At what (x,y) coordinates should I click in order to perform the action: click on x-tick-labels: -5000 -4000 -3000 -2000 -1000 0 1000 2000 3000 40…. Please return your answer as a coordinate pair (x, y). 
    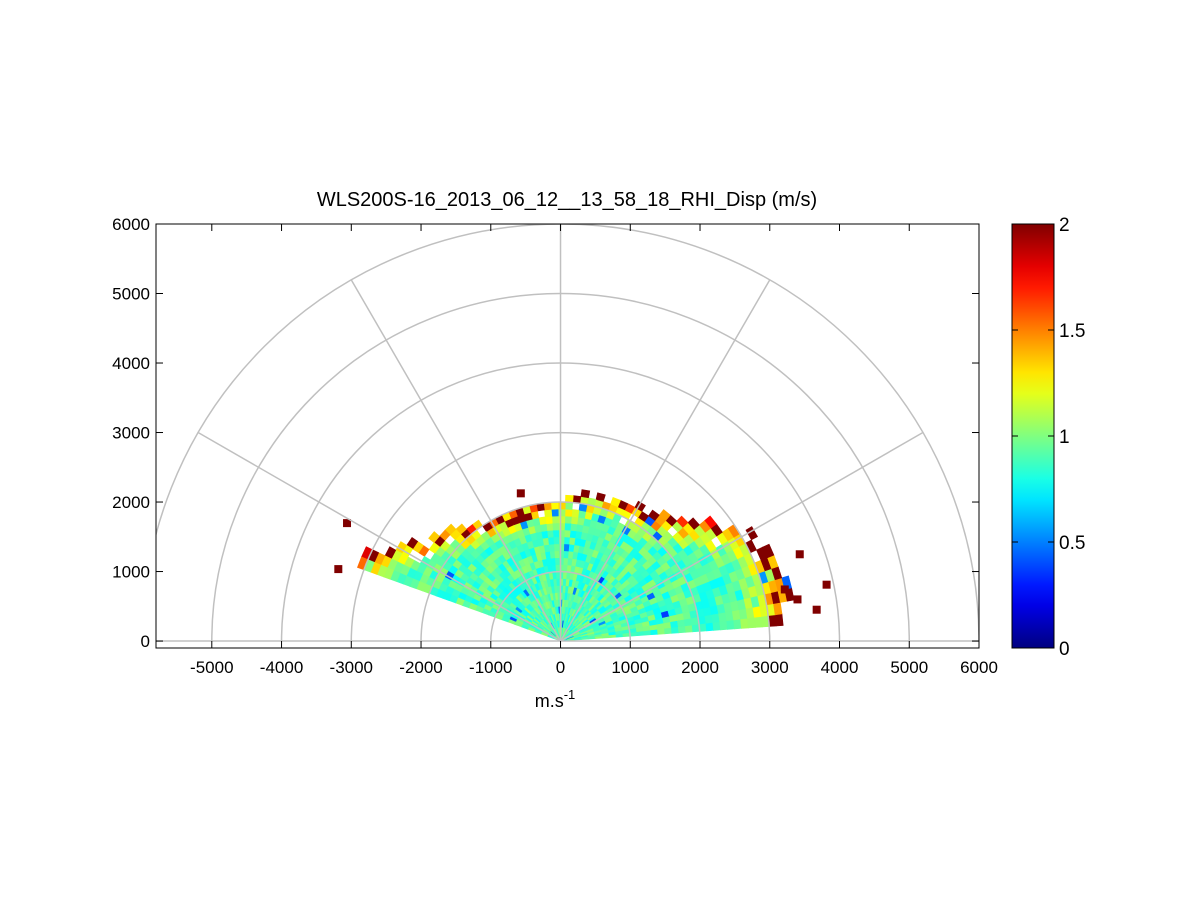
    Looking at the image, I should click on (594, 667).